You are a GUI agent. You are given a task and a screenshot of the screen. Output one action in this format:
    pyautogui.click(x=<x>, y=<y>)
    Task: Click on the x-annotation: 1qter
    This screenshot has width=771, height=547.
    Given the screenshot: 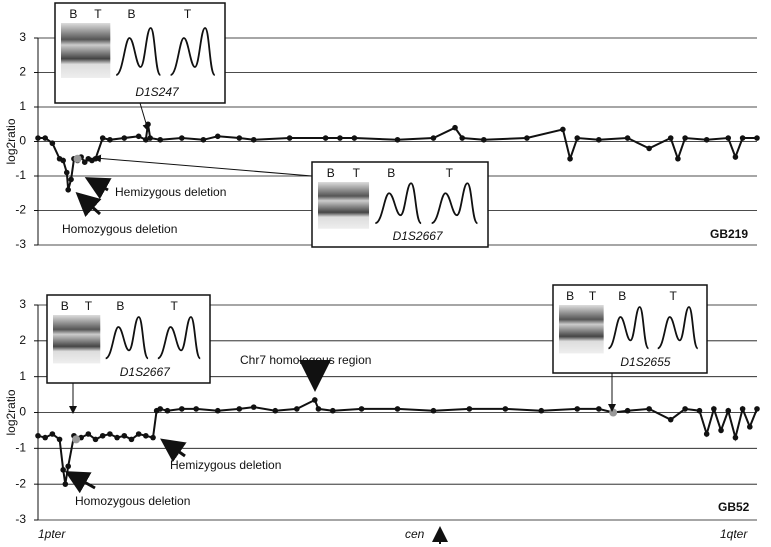 What is the action you would take?
    pyautogui.click(x=734, y=534)
    